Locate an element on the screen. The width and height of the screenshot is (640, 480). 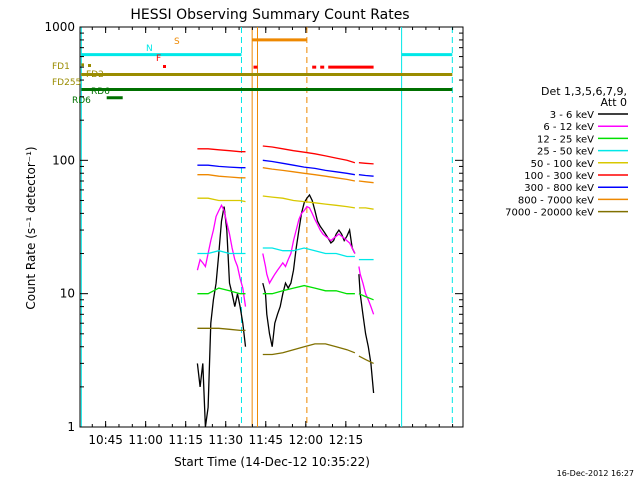
generation-timestamp: 16-Dec-2012 16:27 is located at coordinates (595, 473).